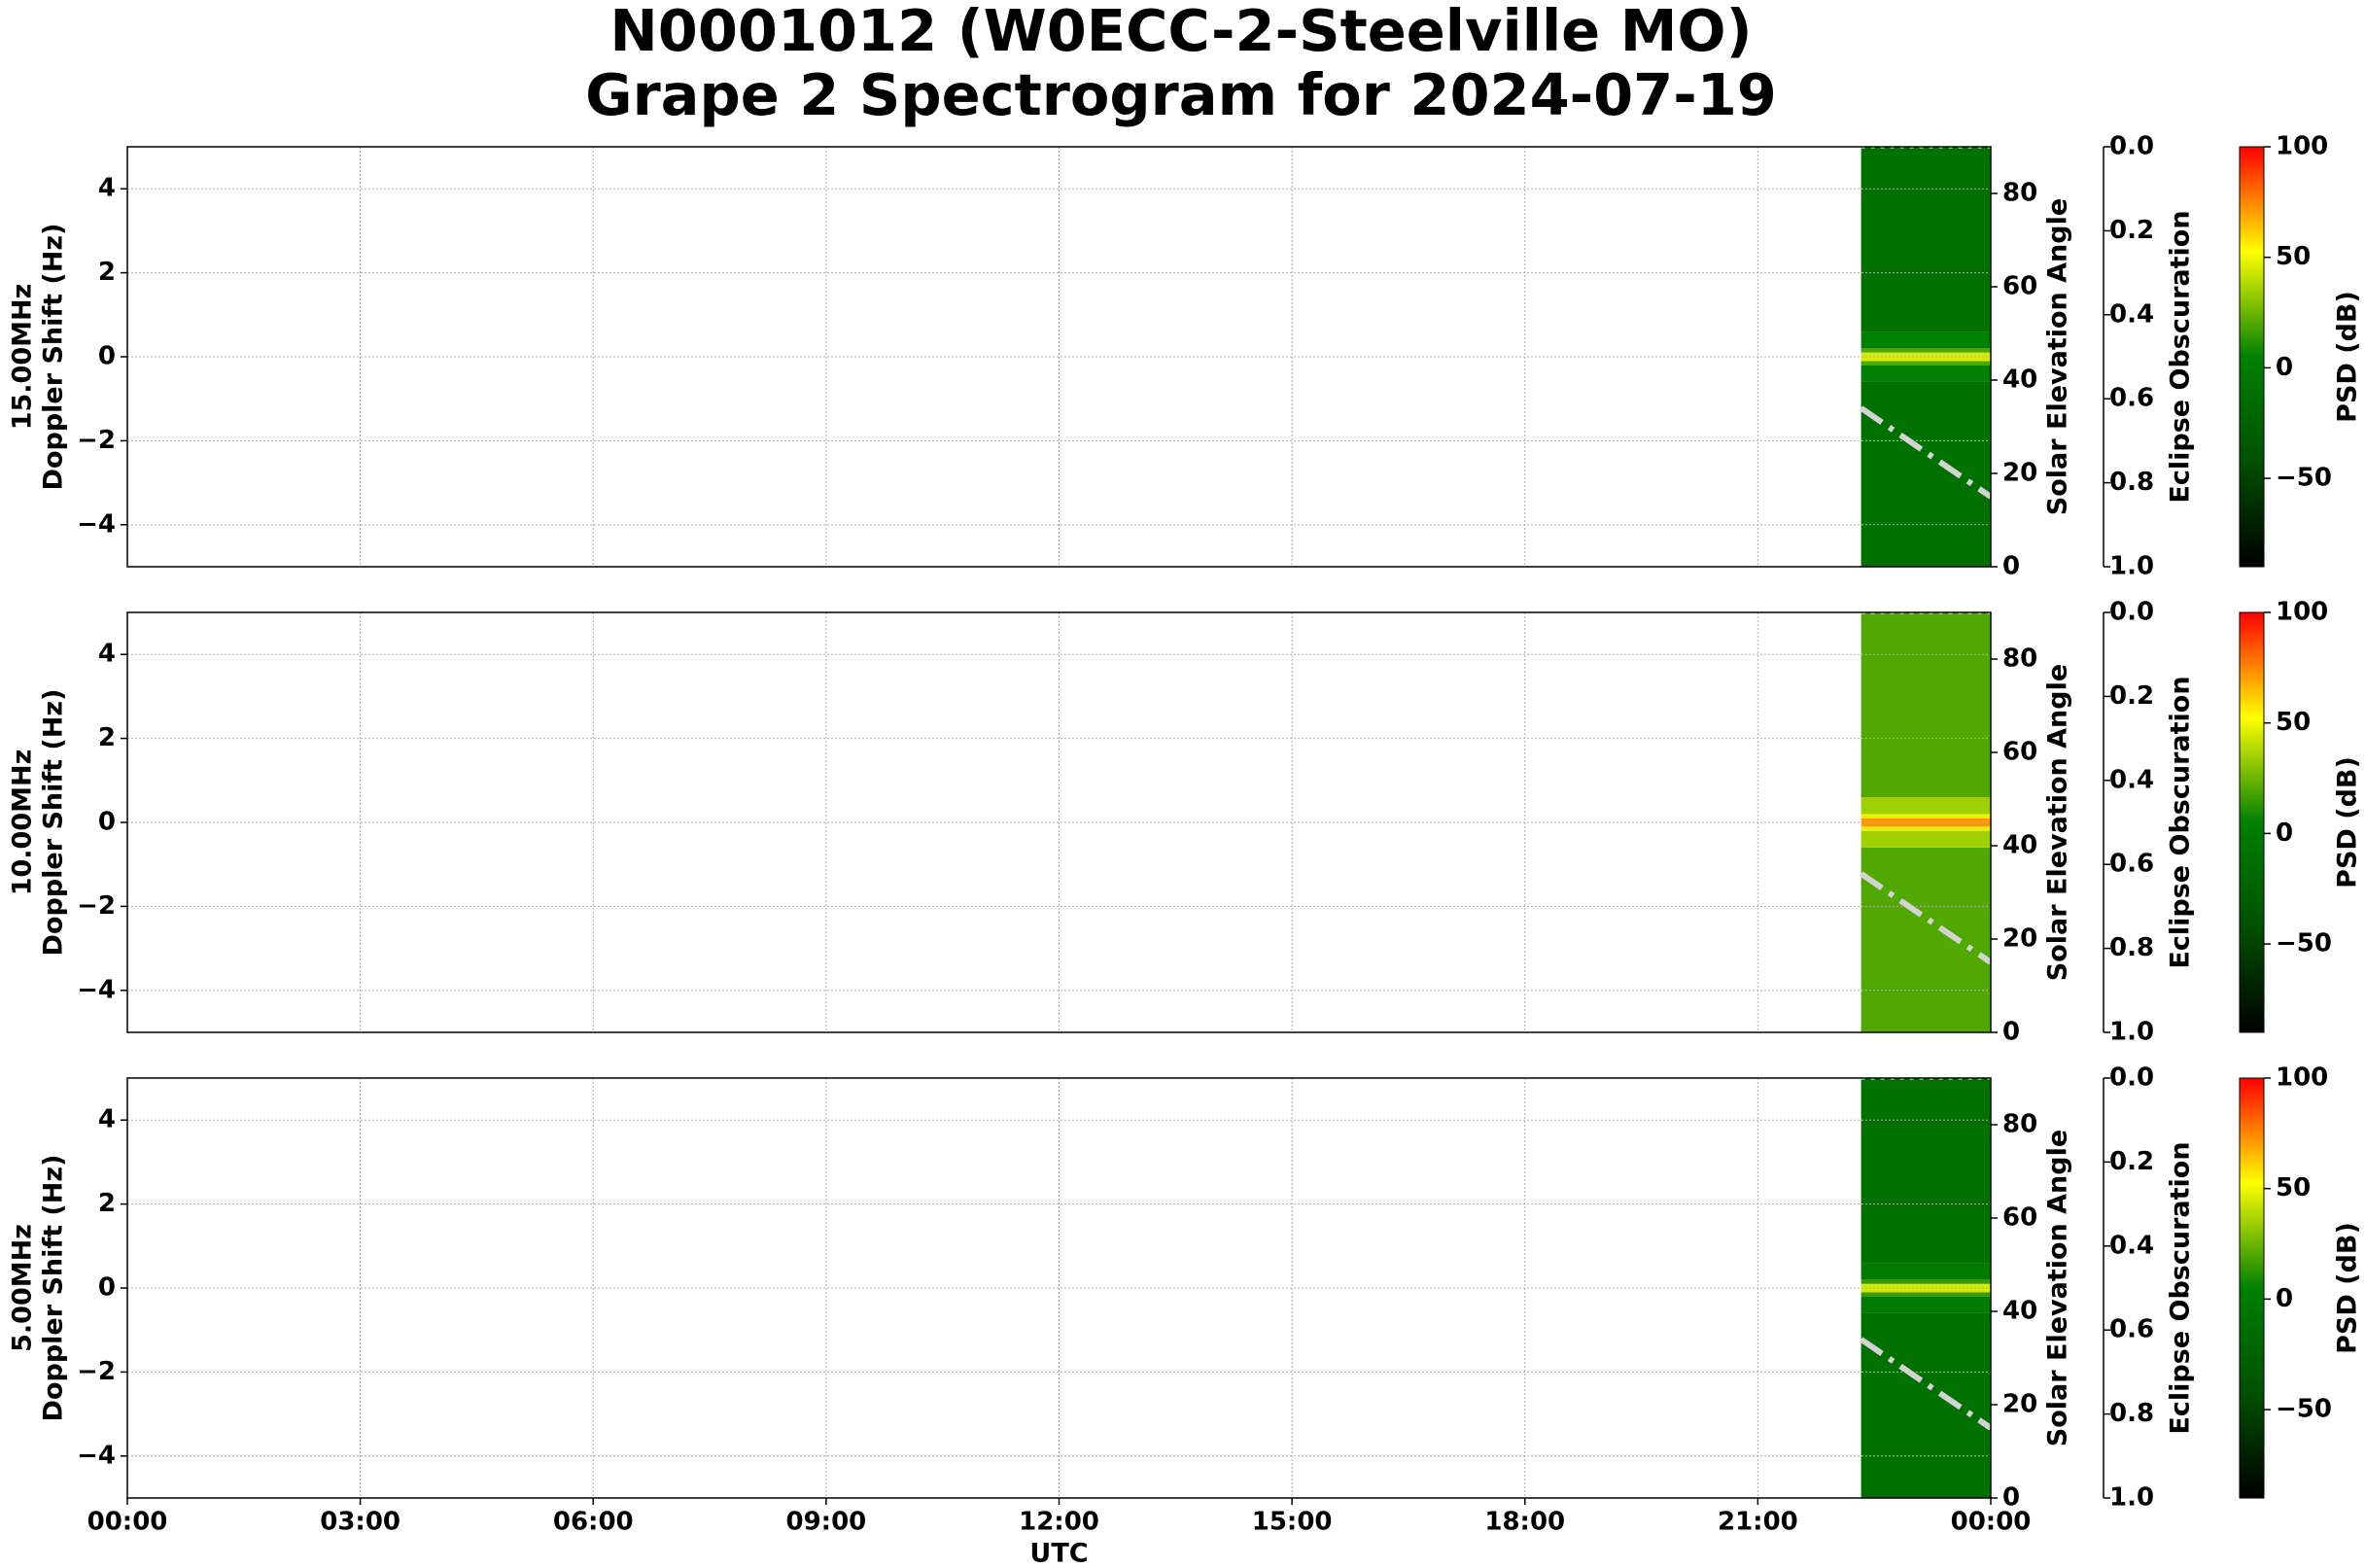  I want to click on x-tick-label: 03:00, so click(360, 1522).